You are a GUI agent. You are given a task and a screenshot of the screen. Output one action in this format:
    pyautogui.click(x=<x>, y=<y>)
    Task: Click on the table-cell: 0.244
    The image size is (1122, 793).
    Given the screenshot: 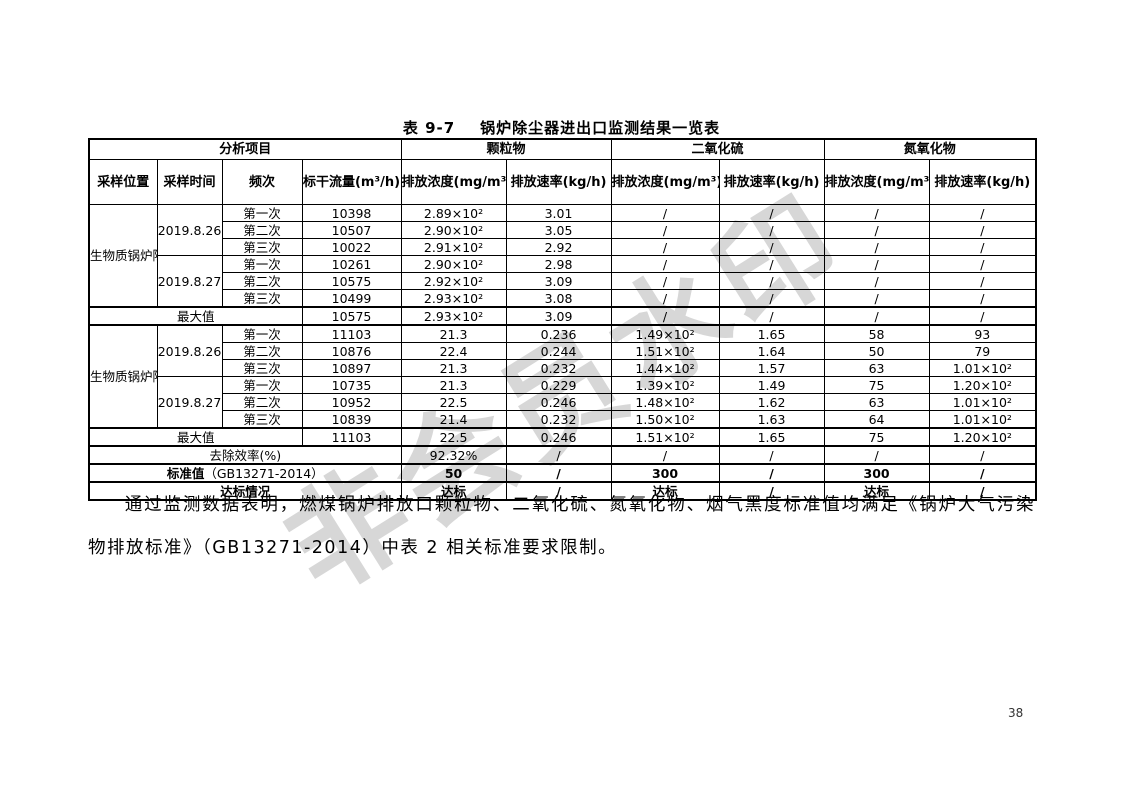 What is the action you would take?
    pyautogui.click(x=558, y=351)
    